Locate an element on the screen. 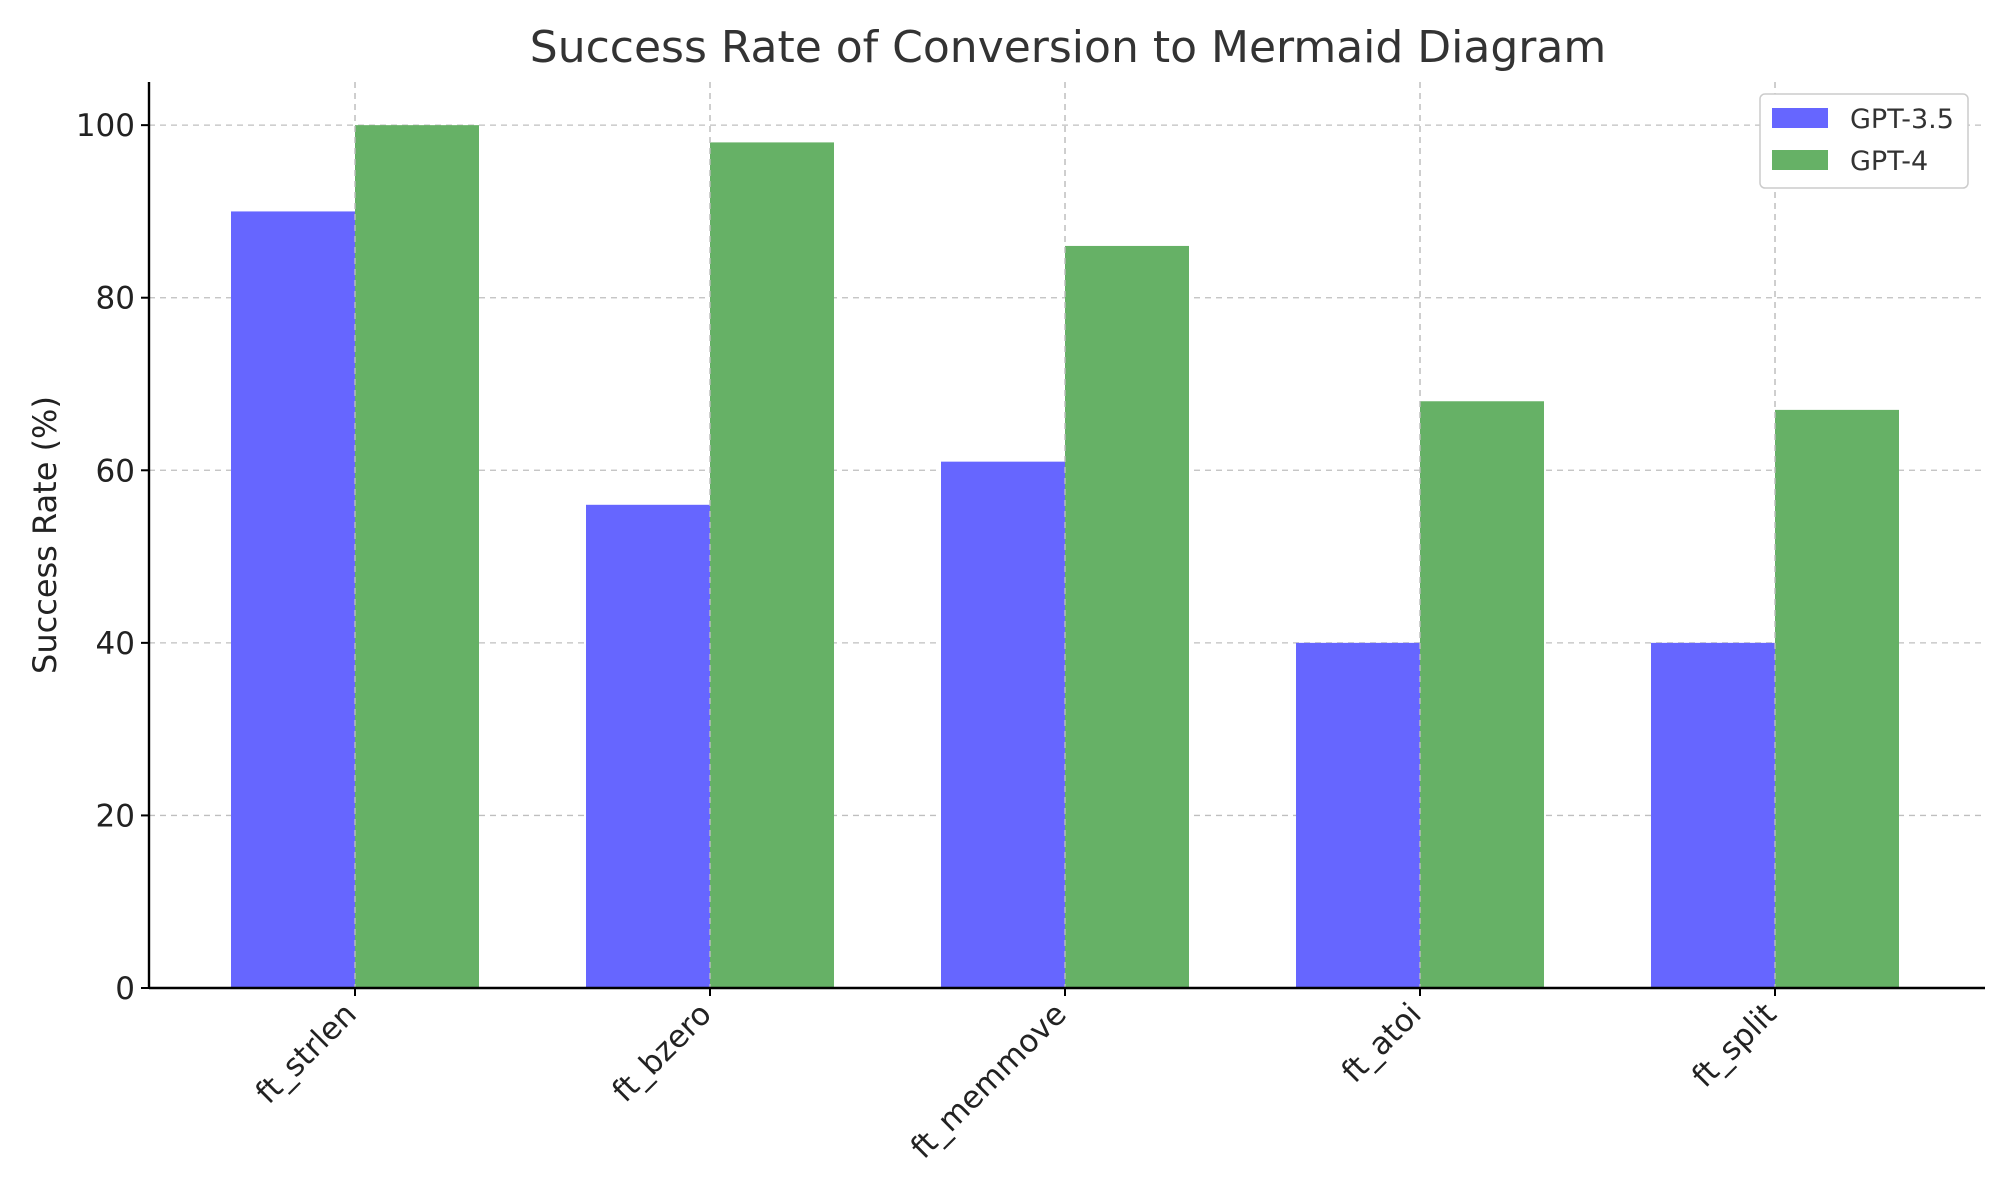 This screenshot has width=2000, height=1200. bar-gpt-4-ft-memmove is located at coordinates (1127, 616).